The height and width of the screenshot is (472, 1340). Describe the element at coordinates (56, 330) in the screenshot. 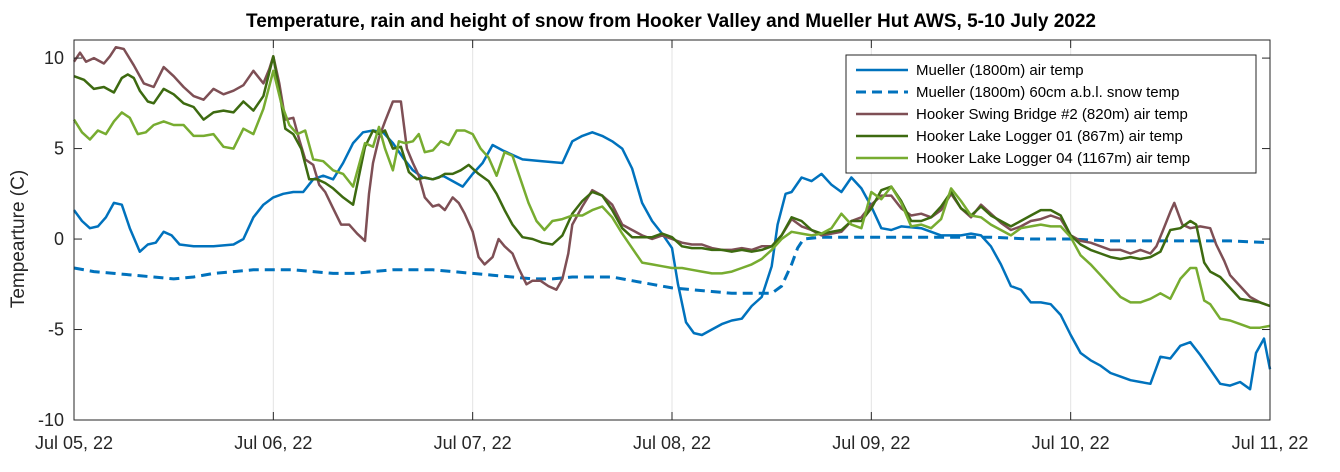

I see `y-tick-label-1: -5` at that location.